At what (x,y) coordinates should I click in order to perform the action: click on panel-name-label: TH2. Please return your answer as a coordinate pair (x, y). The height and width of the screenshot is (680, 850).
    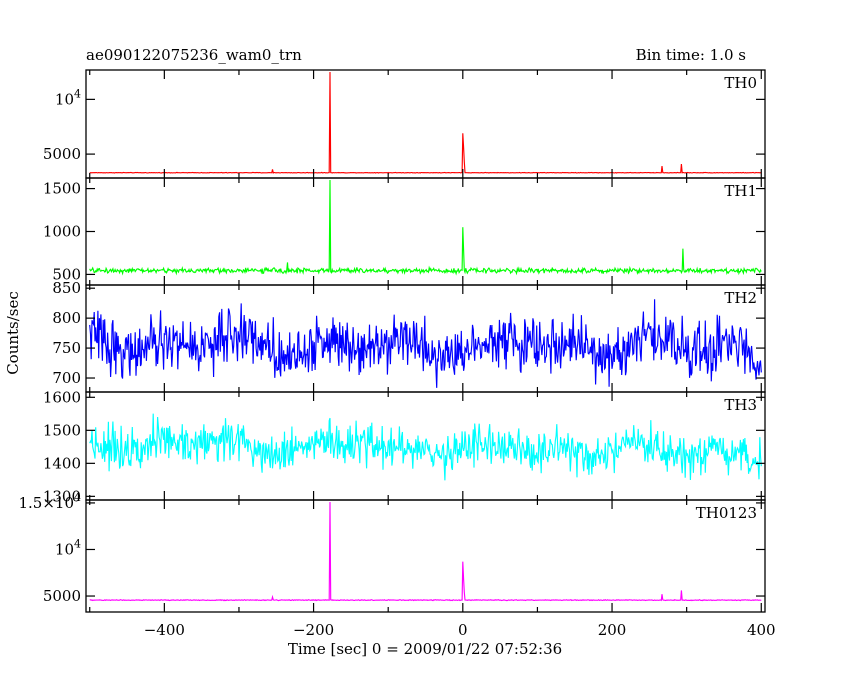
    Looking at the image, I should click on (740, 298).